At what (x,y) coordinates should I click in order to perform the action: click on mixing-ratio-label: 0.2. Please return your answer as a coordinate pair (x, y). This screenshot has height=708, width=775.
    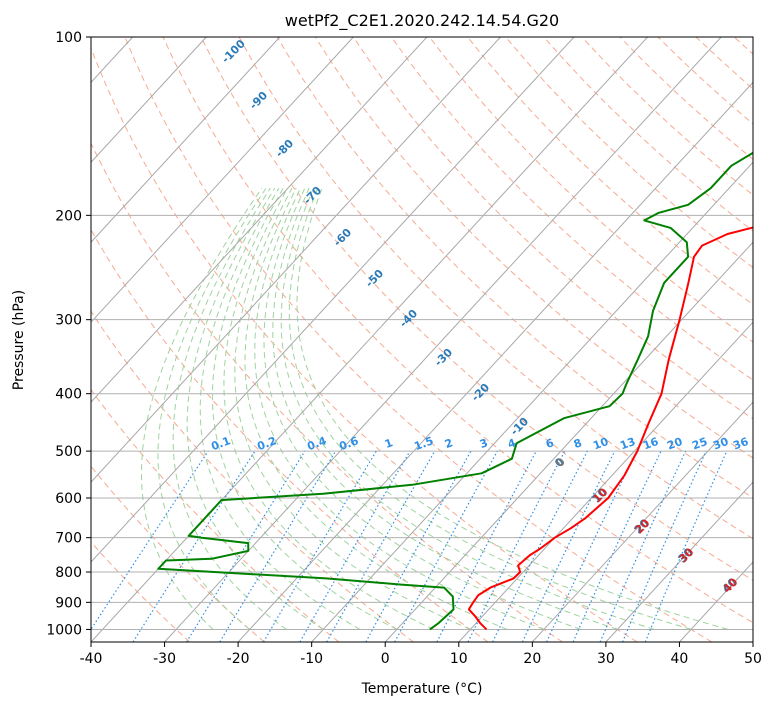
    Looking at the image, I should click on (266, 443).